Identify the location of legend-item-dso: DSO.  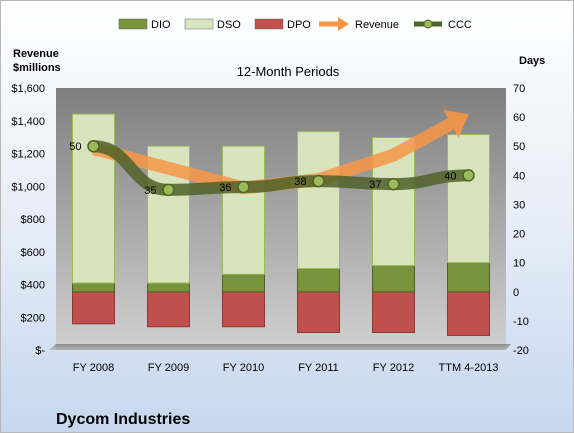
(212, 24).